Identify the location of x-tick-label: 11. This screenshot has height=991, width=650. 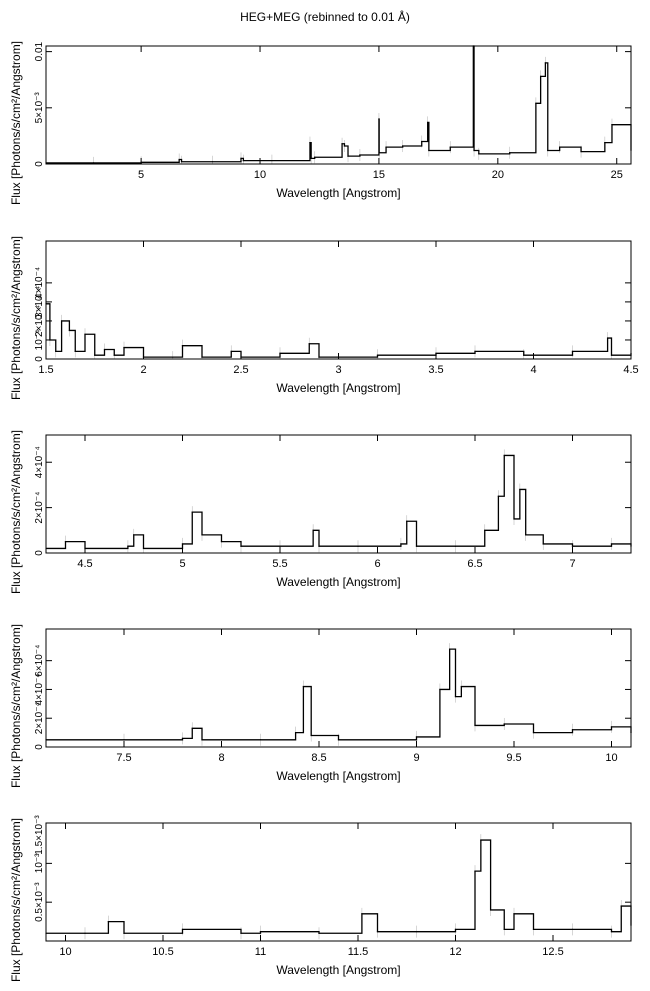
(260, 952).